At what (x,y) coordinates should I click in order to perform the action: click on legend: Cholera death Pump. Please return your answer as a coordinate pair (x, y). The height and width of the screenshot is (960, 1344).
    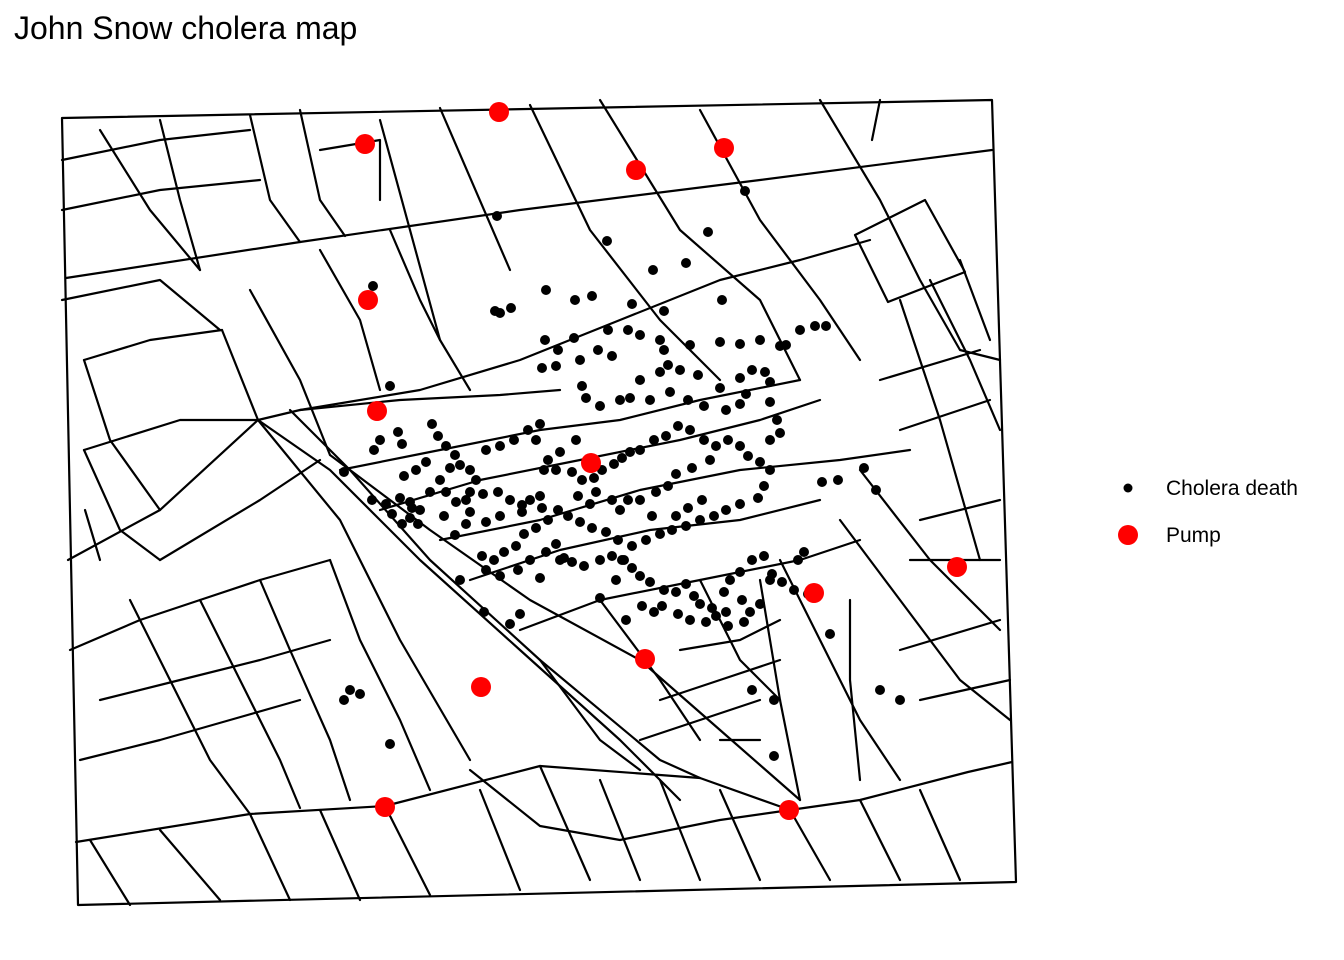
    Looking at the image, I should click on (1208, 512).